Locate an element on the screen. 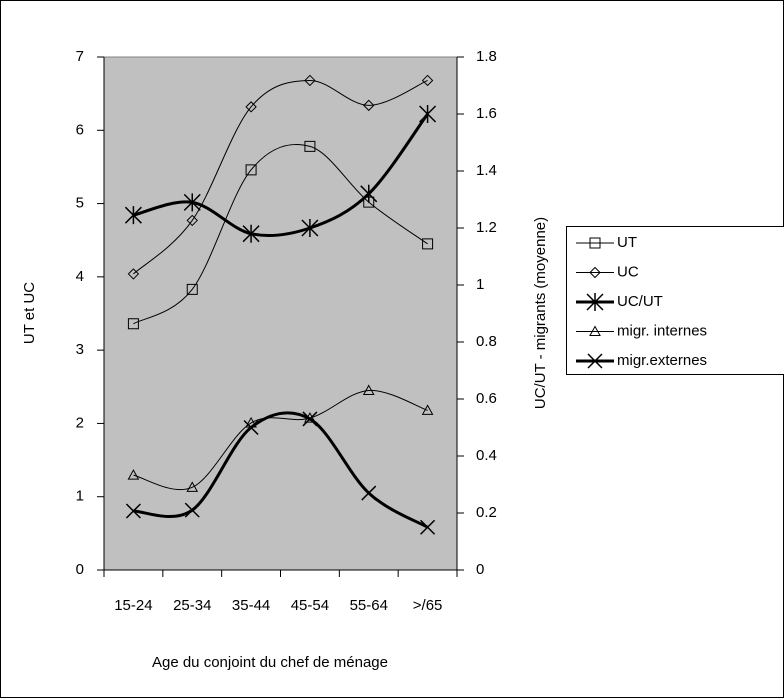 The width and height of the screenshot is (784, 698). y-tick-label: 6 is located at coordinates (80, 129).